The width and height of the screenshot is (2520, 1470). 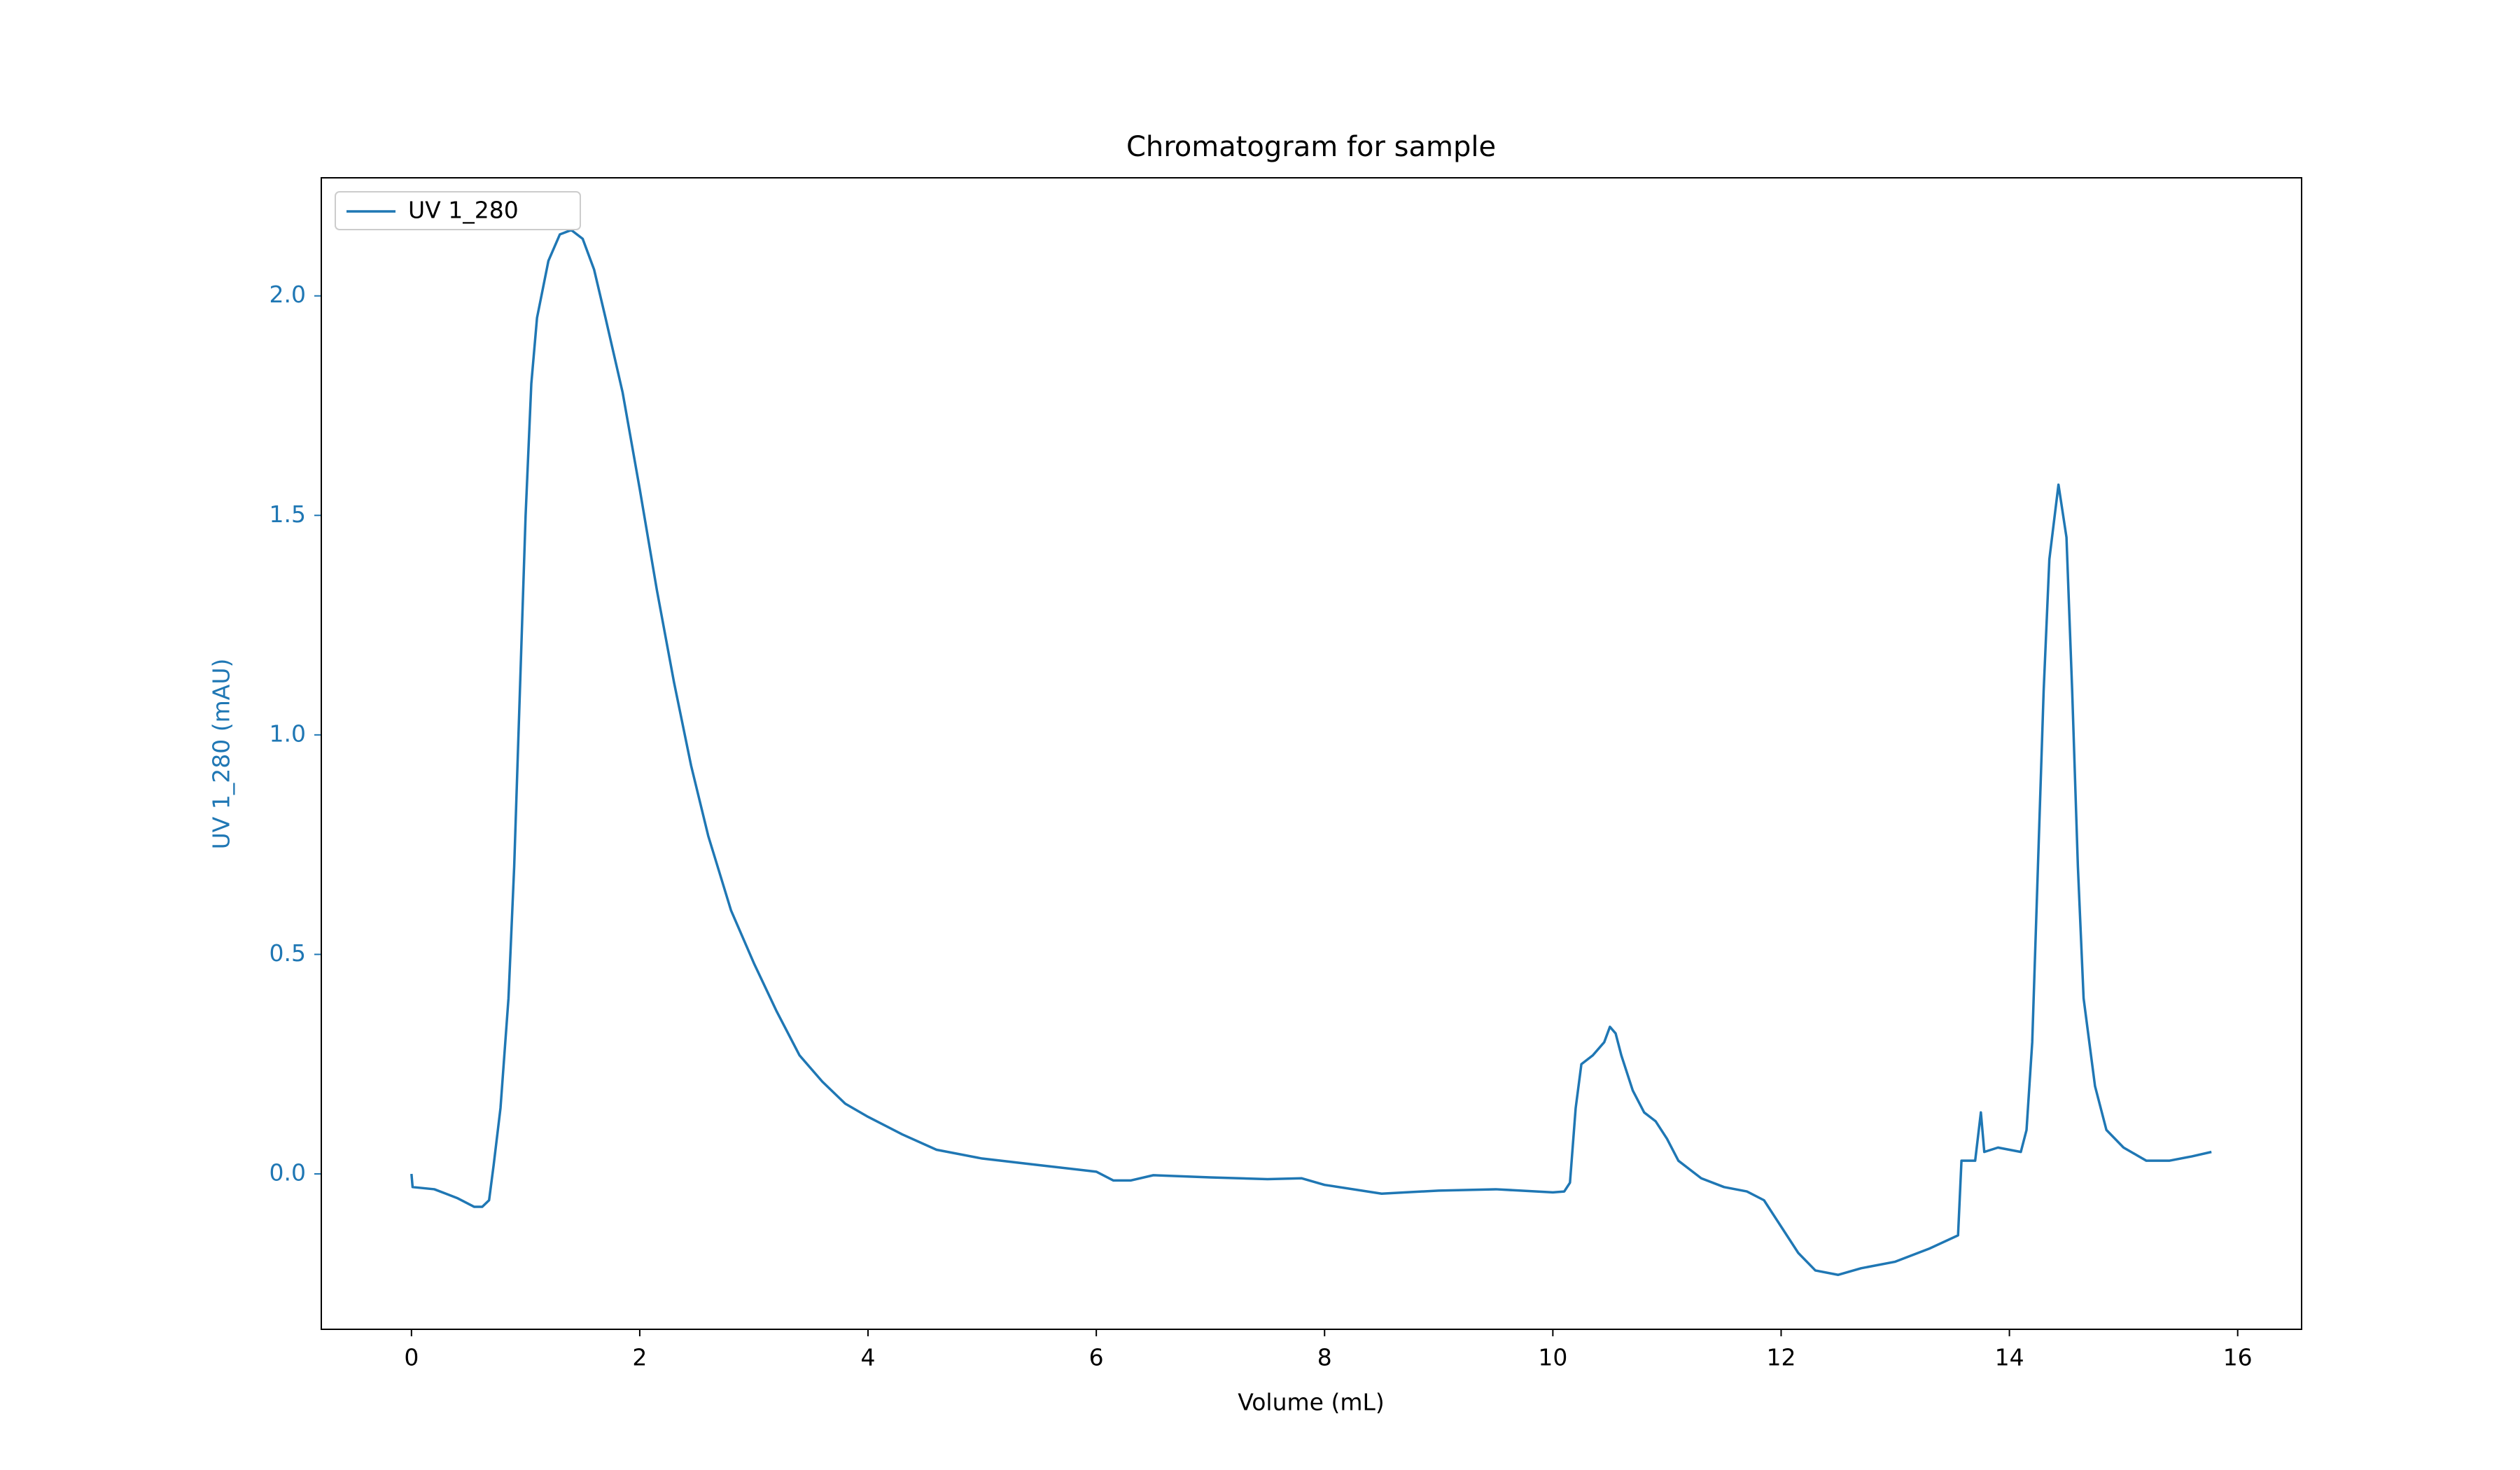 What do you see at coordinates (288, 1172) in the screenshot?
I see `y-tick-label: 0.0` at bounding box center [288, 1172].